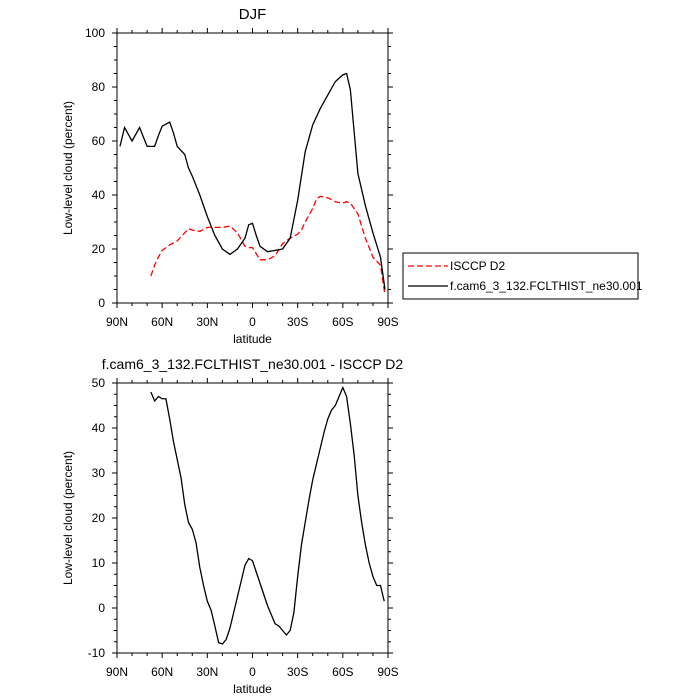 The image size is (700, 700). I want to click on y-tick-label: 30, so click(99, 473).